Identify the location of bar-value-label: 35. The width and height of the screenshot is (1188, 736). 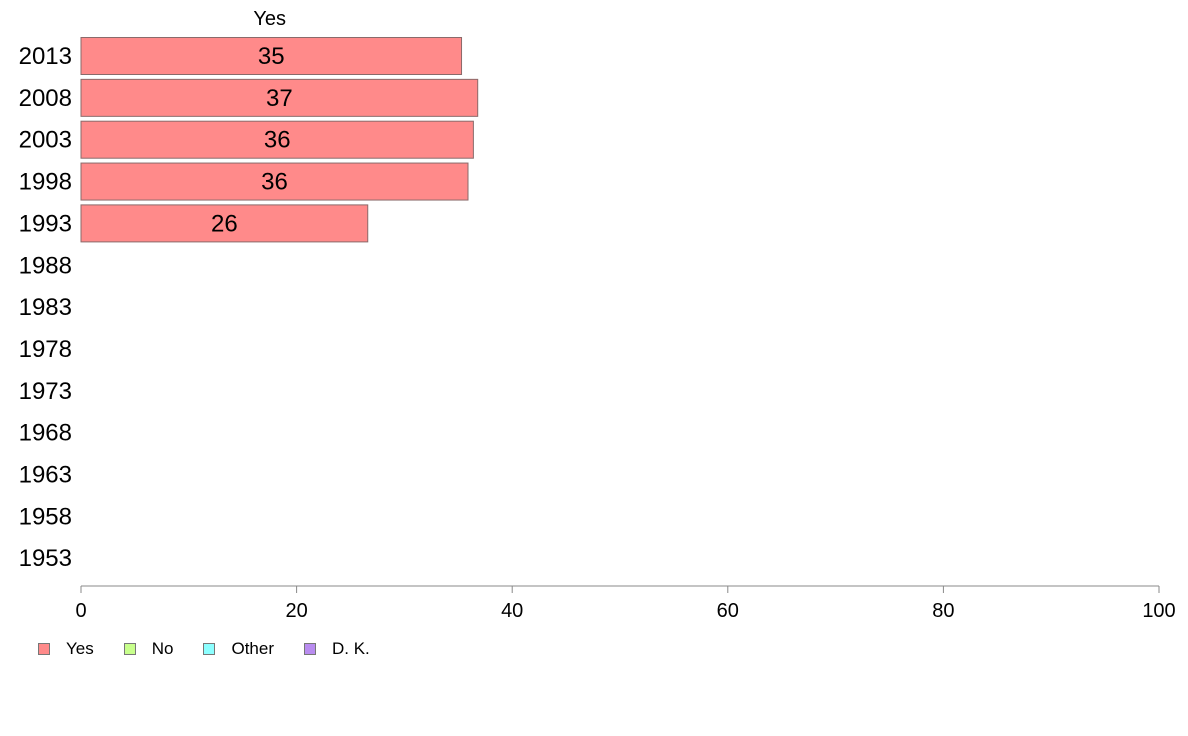
(271, 56).